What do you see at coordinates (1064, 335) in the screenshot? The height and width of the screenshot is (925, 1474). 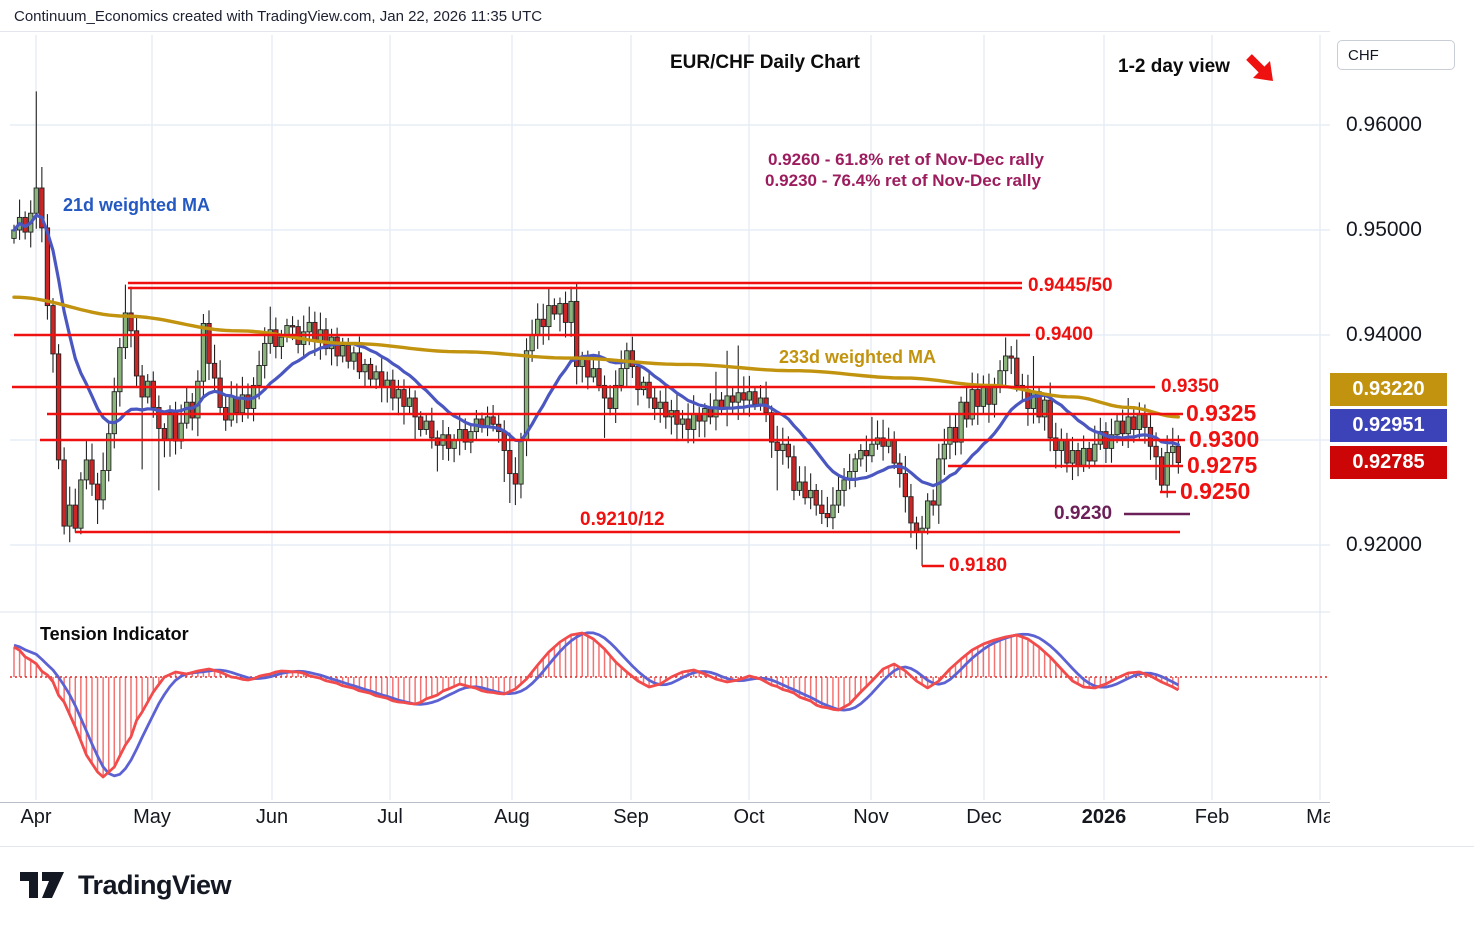 I see `price-level-label: 0.9400` at bounding box center [1064, 335].